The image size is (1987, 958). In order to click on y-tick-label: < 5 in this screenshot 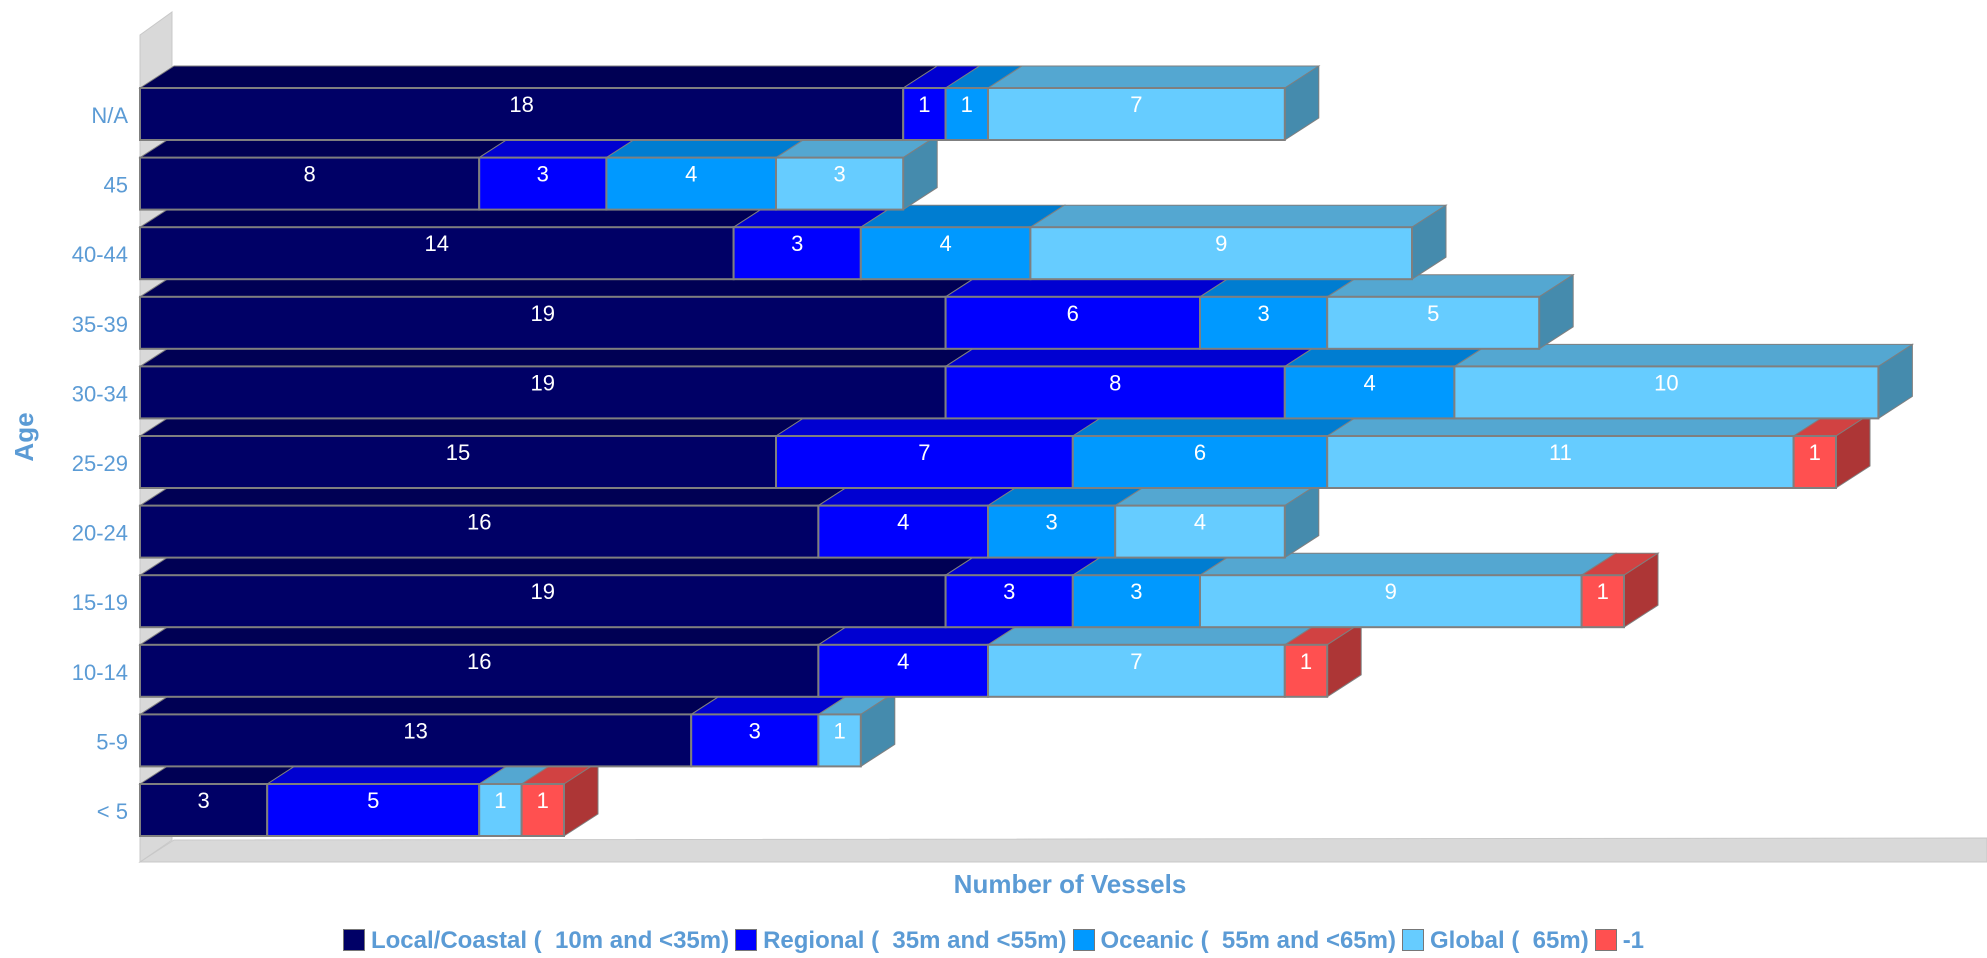, I will do `click(112, 811)`.